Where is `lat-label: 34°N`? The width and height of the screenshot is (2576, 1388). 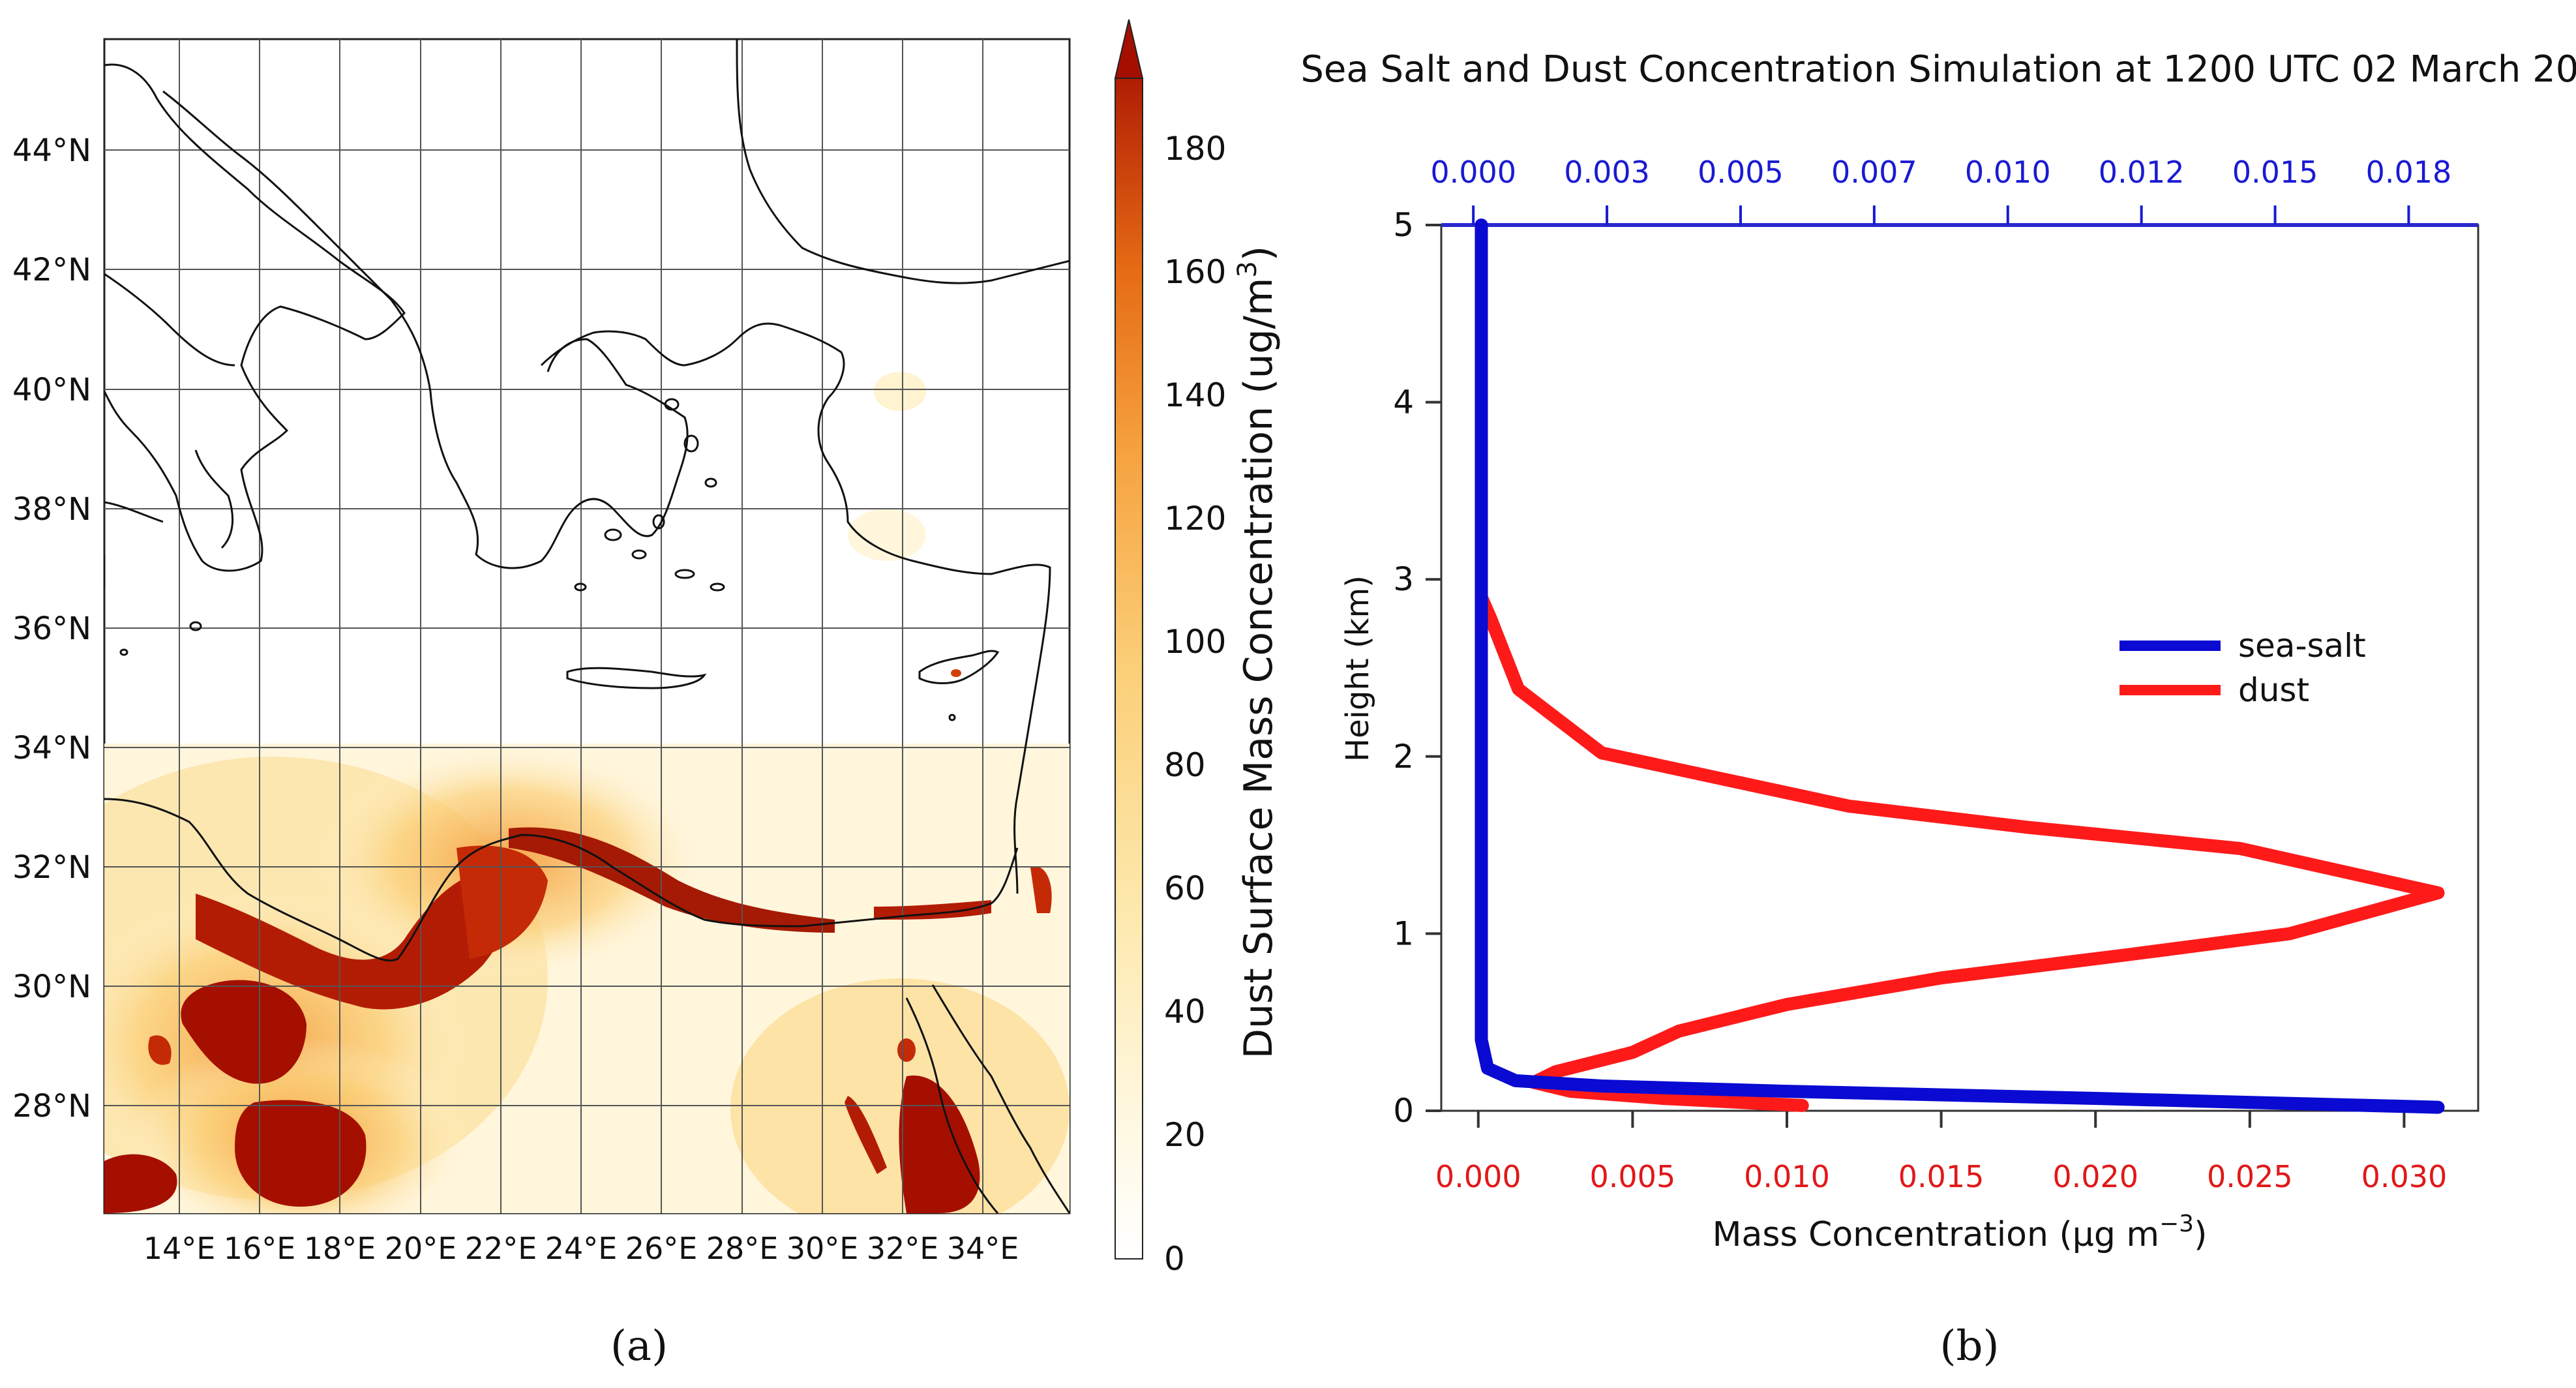 lat-label: 34°N is located at coordinates (51, 748).